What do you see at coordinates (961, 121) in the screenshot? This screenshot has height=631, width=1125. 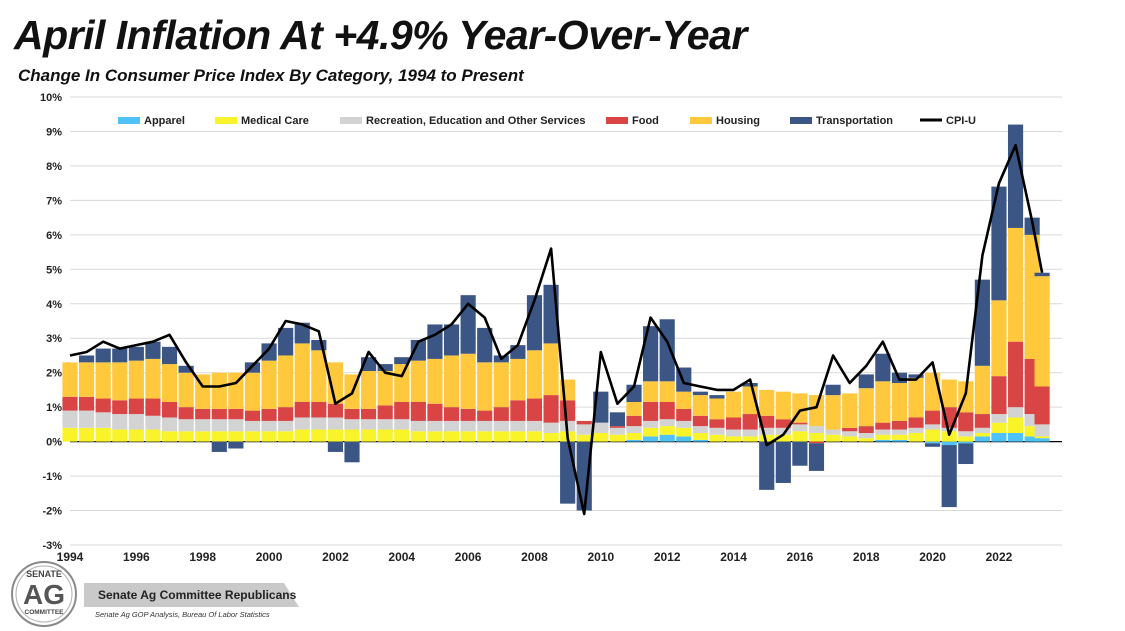 I see `legend-label: CPI-U` at bounding box center [961, 121].